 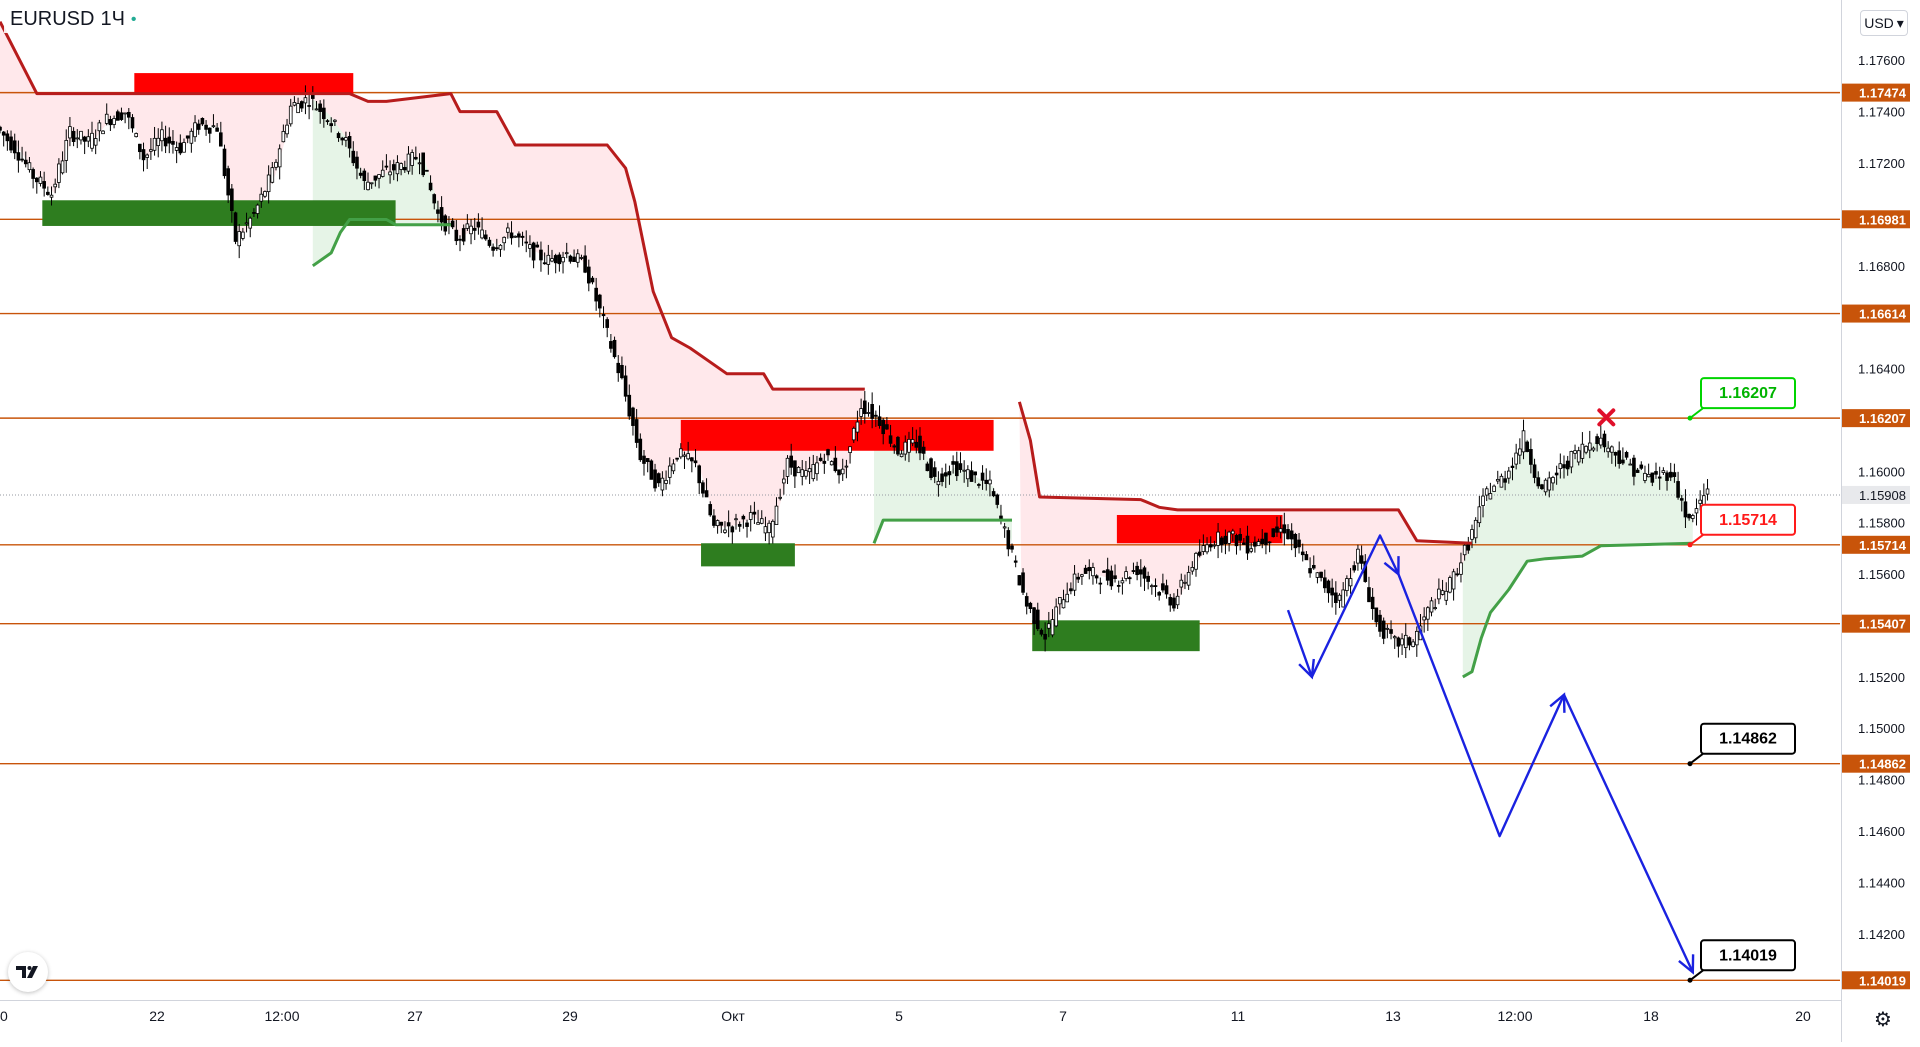 I want to click on price-tick-label: 1.15000, so click(x=1881, y=728).